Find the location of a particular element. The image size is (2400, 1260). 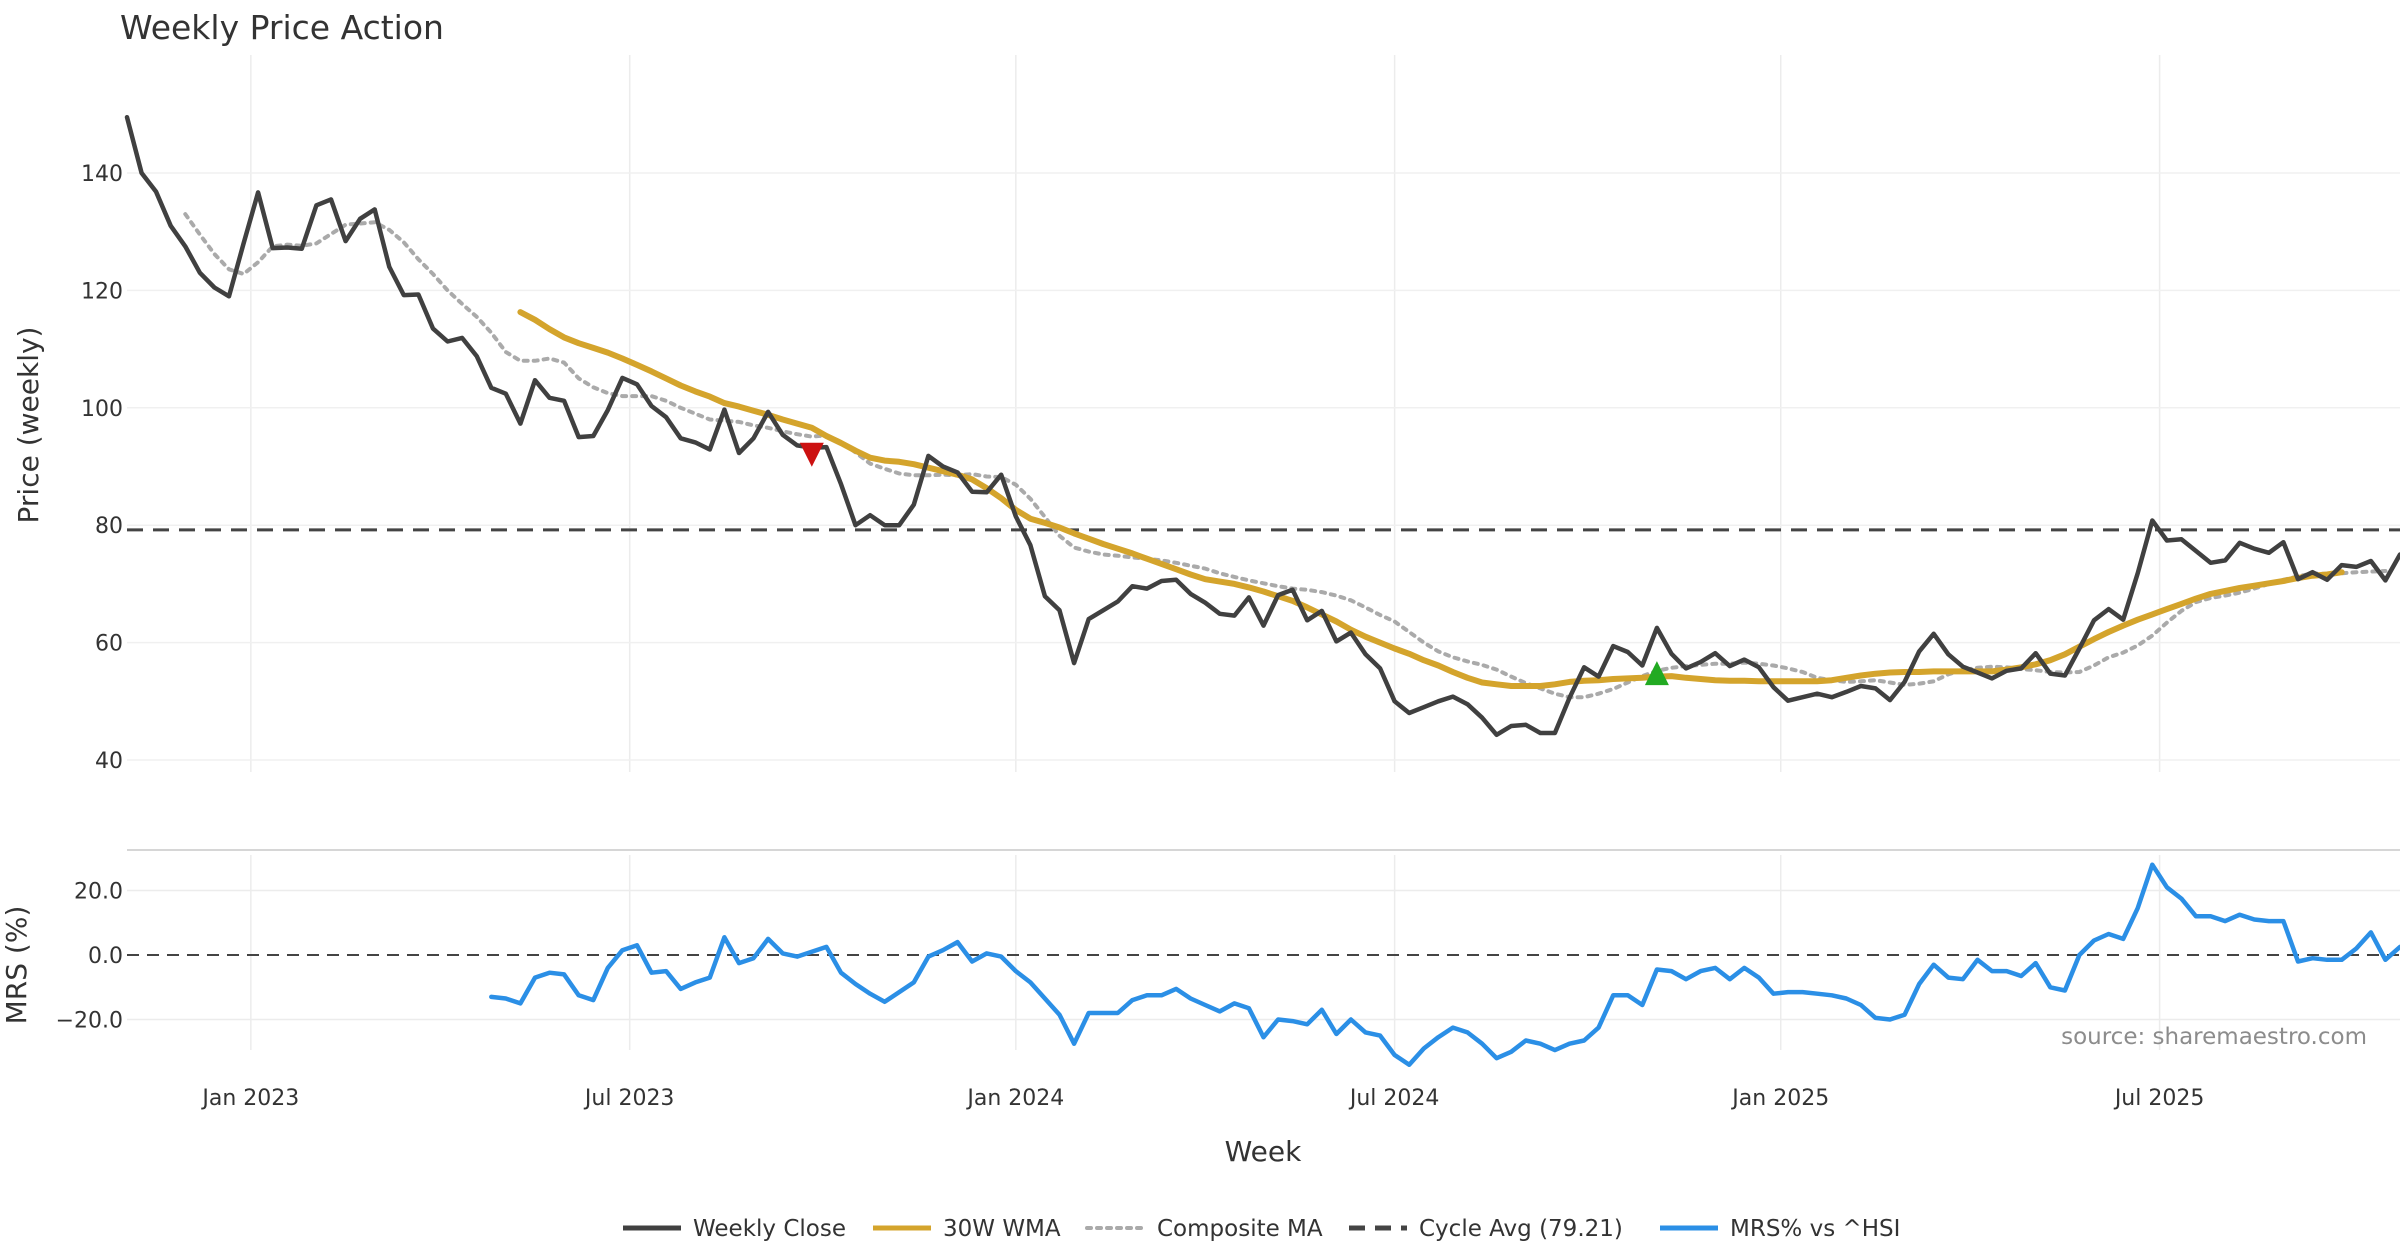

price-y-tick-label: 120 is located at coordinates (102, 291).